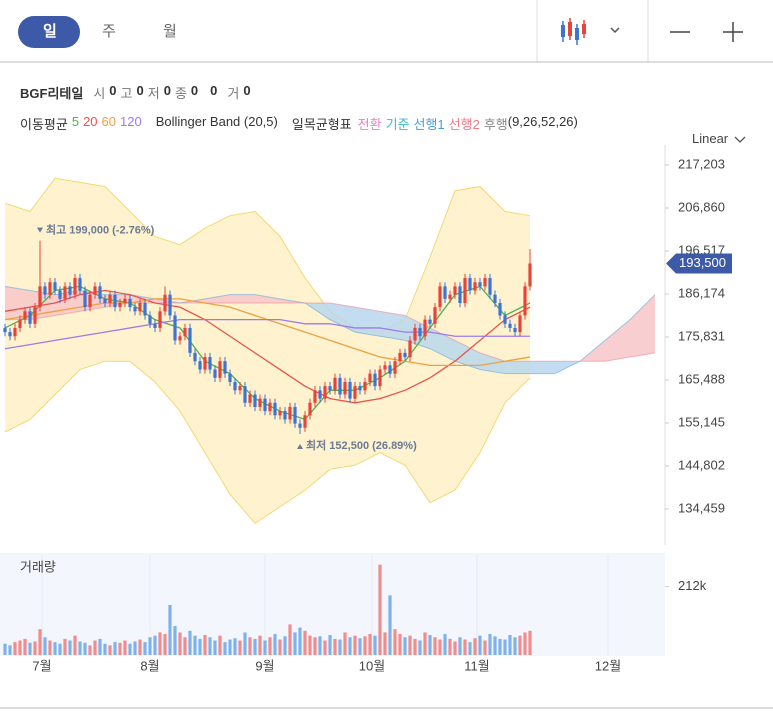 The height and width of the screenshot is (713, 773). What do you see at coordinates (40, 230) in the screenshot?
I see `max-marker` at bounding box center [40, 230].